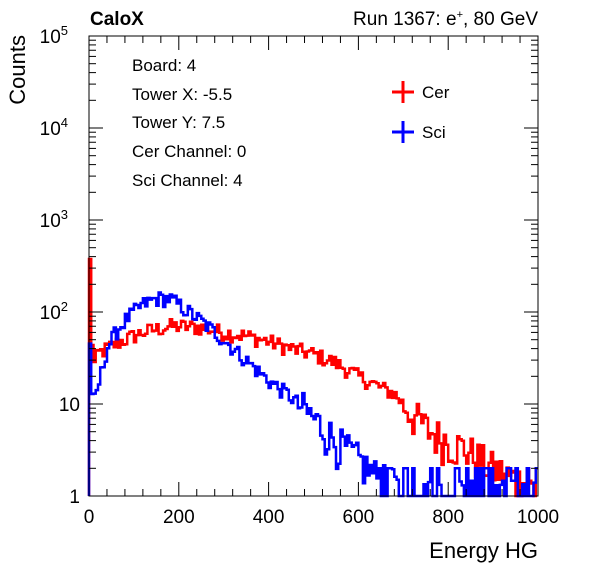  Describe the element at coordinates (445, 19) in the screenshot. I see `run-label: Run 1367: e+, 80 GeV` at that location.